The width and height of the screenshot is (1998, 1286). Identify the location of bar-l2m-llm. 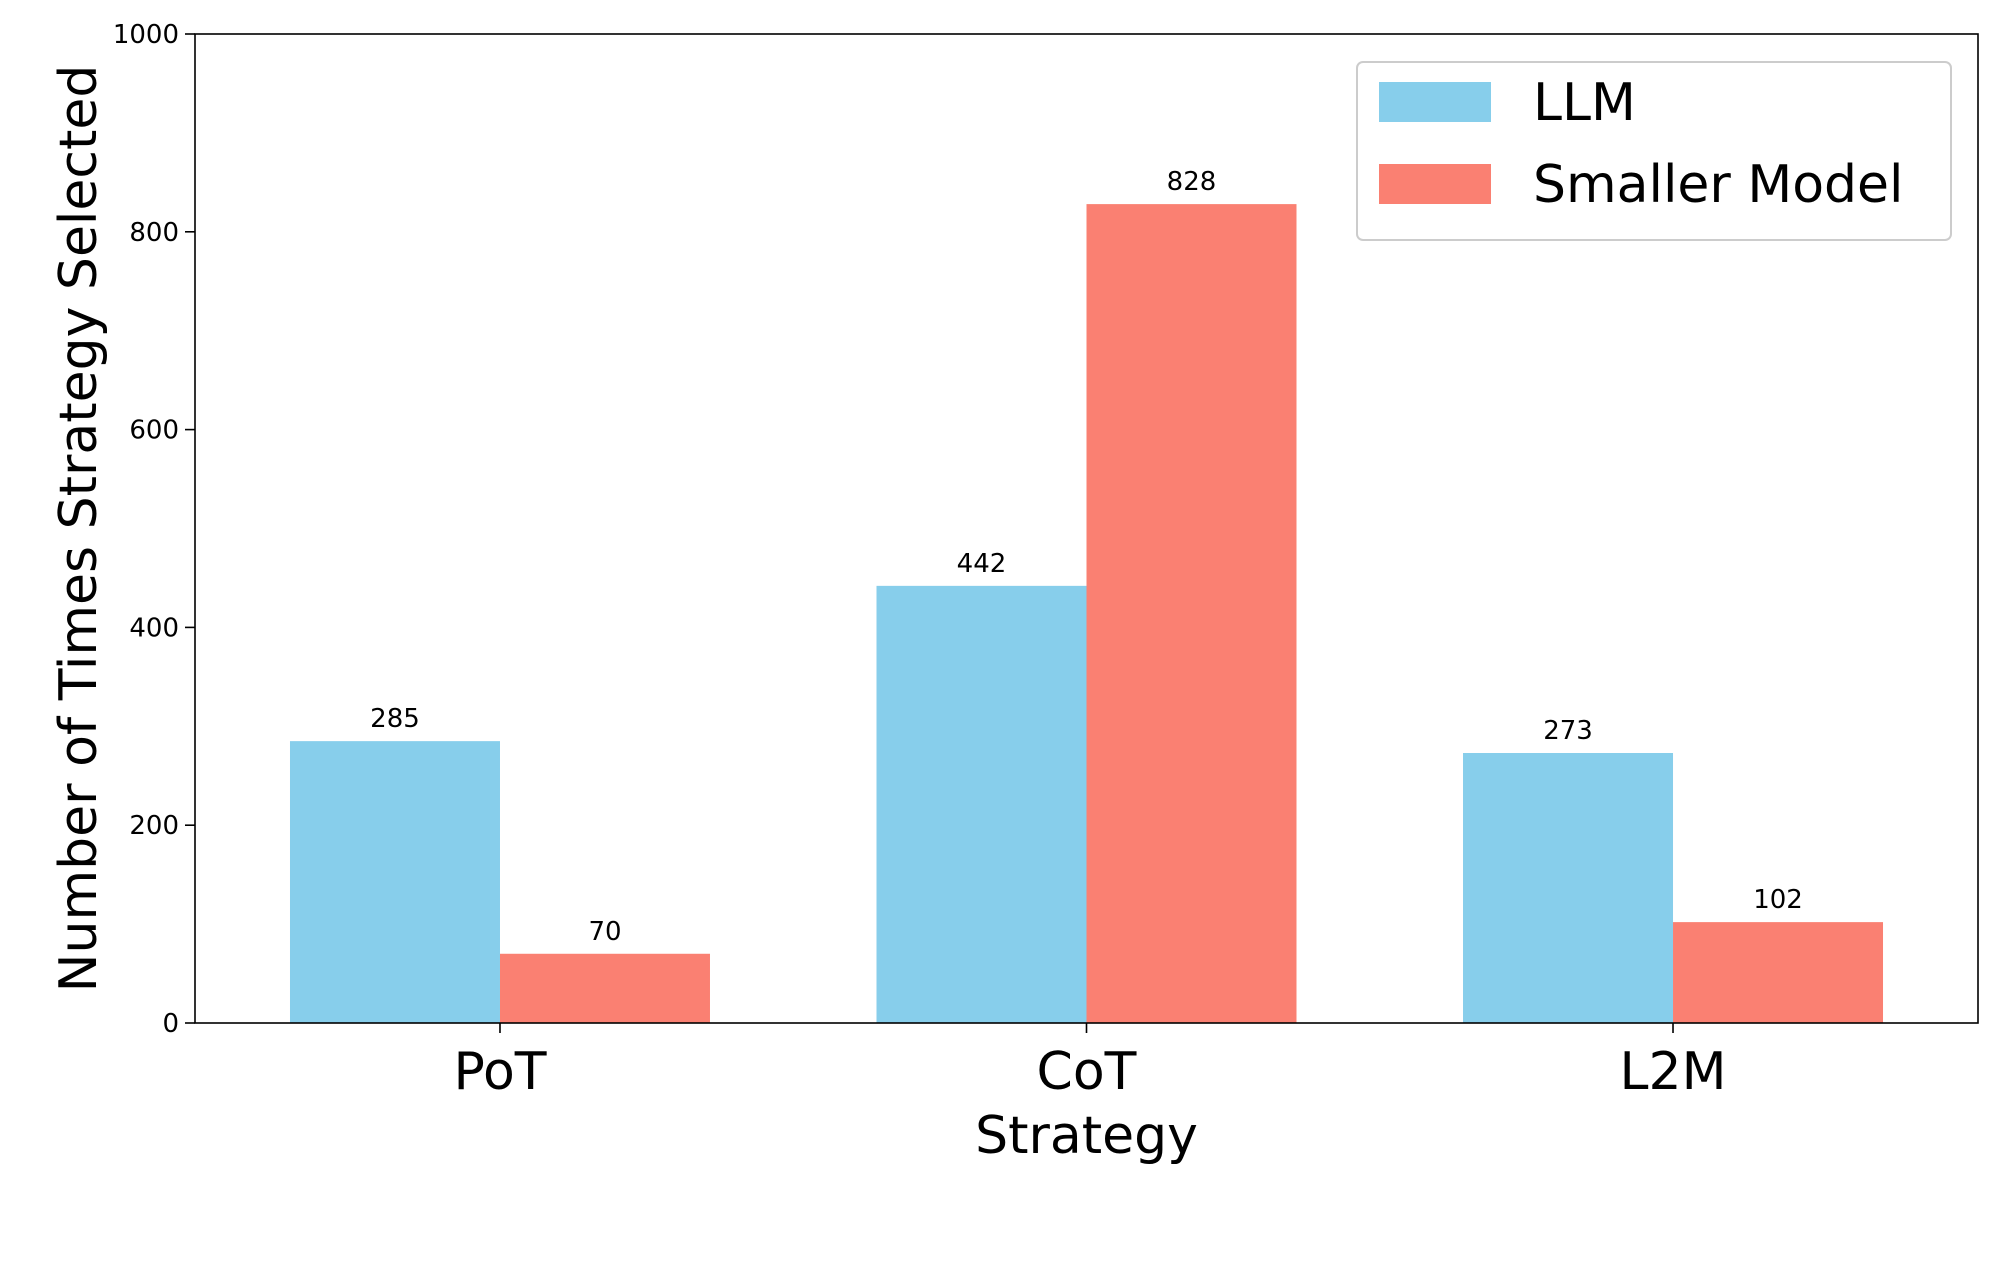
(1568, 888).